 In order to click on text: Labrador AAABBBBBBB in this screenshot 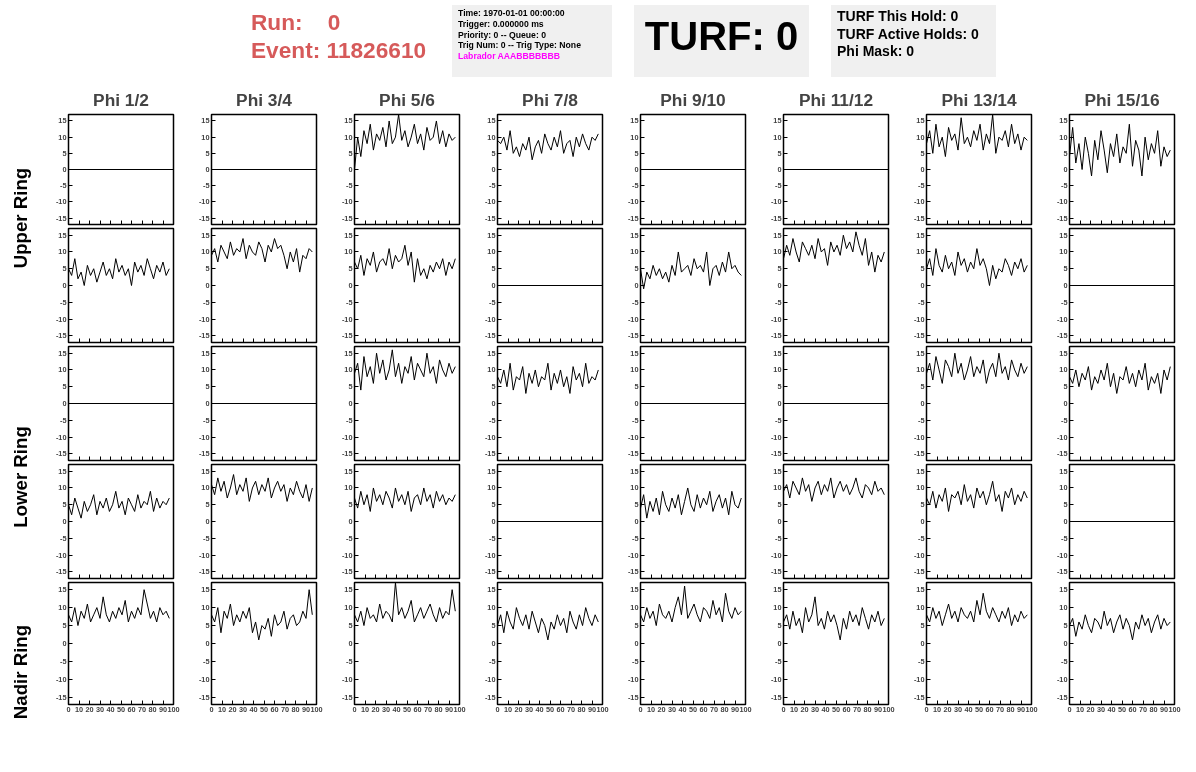, I will do `click(510, 57)`.